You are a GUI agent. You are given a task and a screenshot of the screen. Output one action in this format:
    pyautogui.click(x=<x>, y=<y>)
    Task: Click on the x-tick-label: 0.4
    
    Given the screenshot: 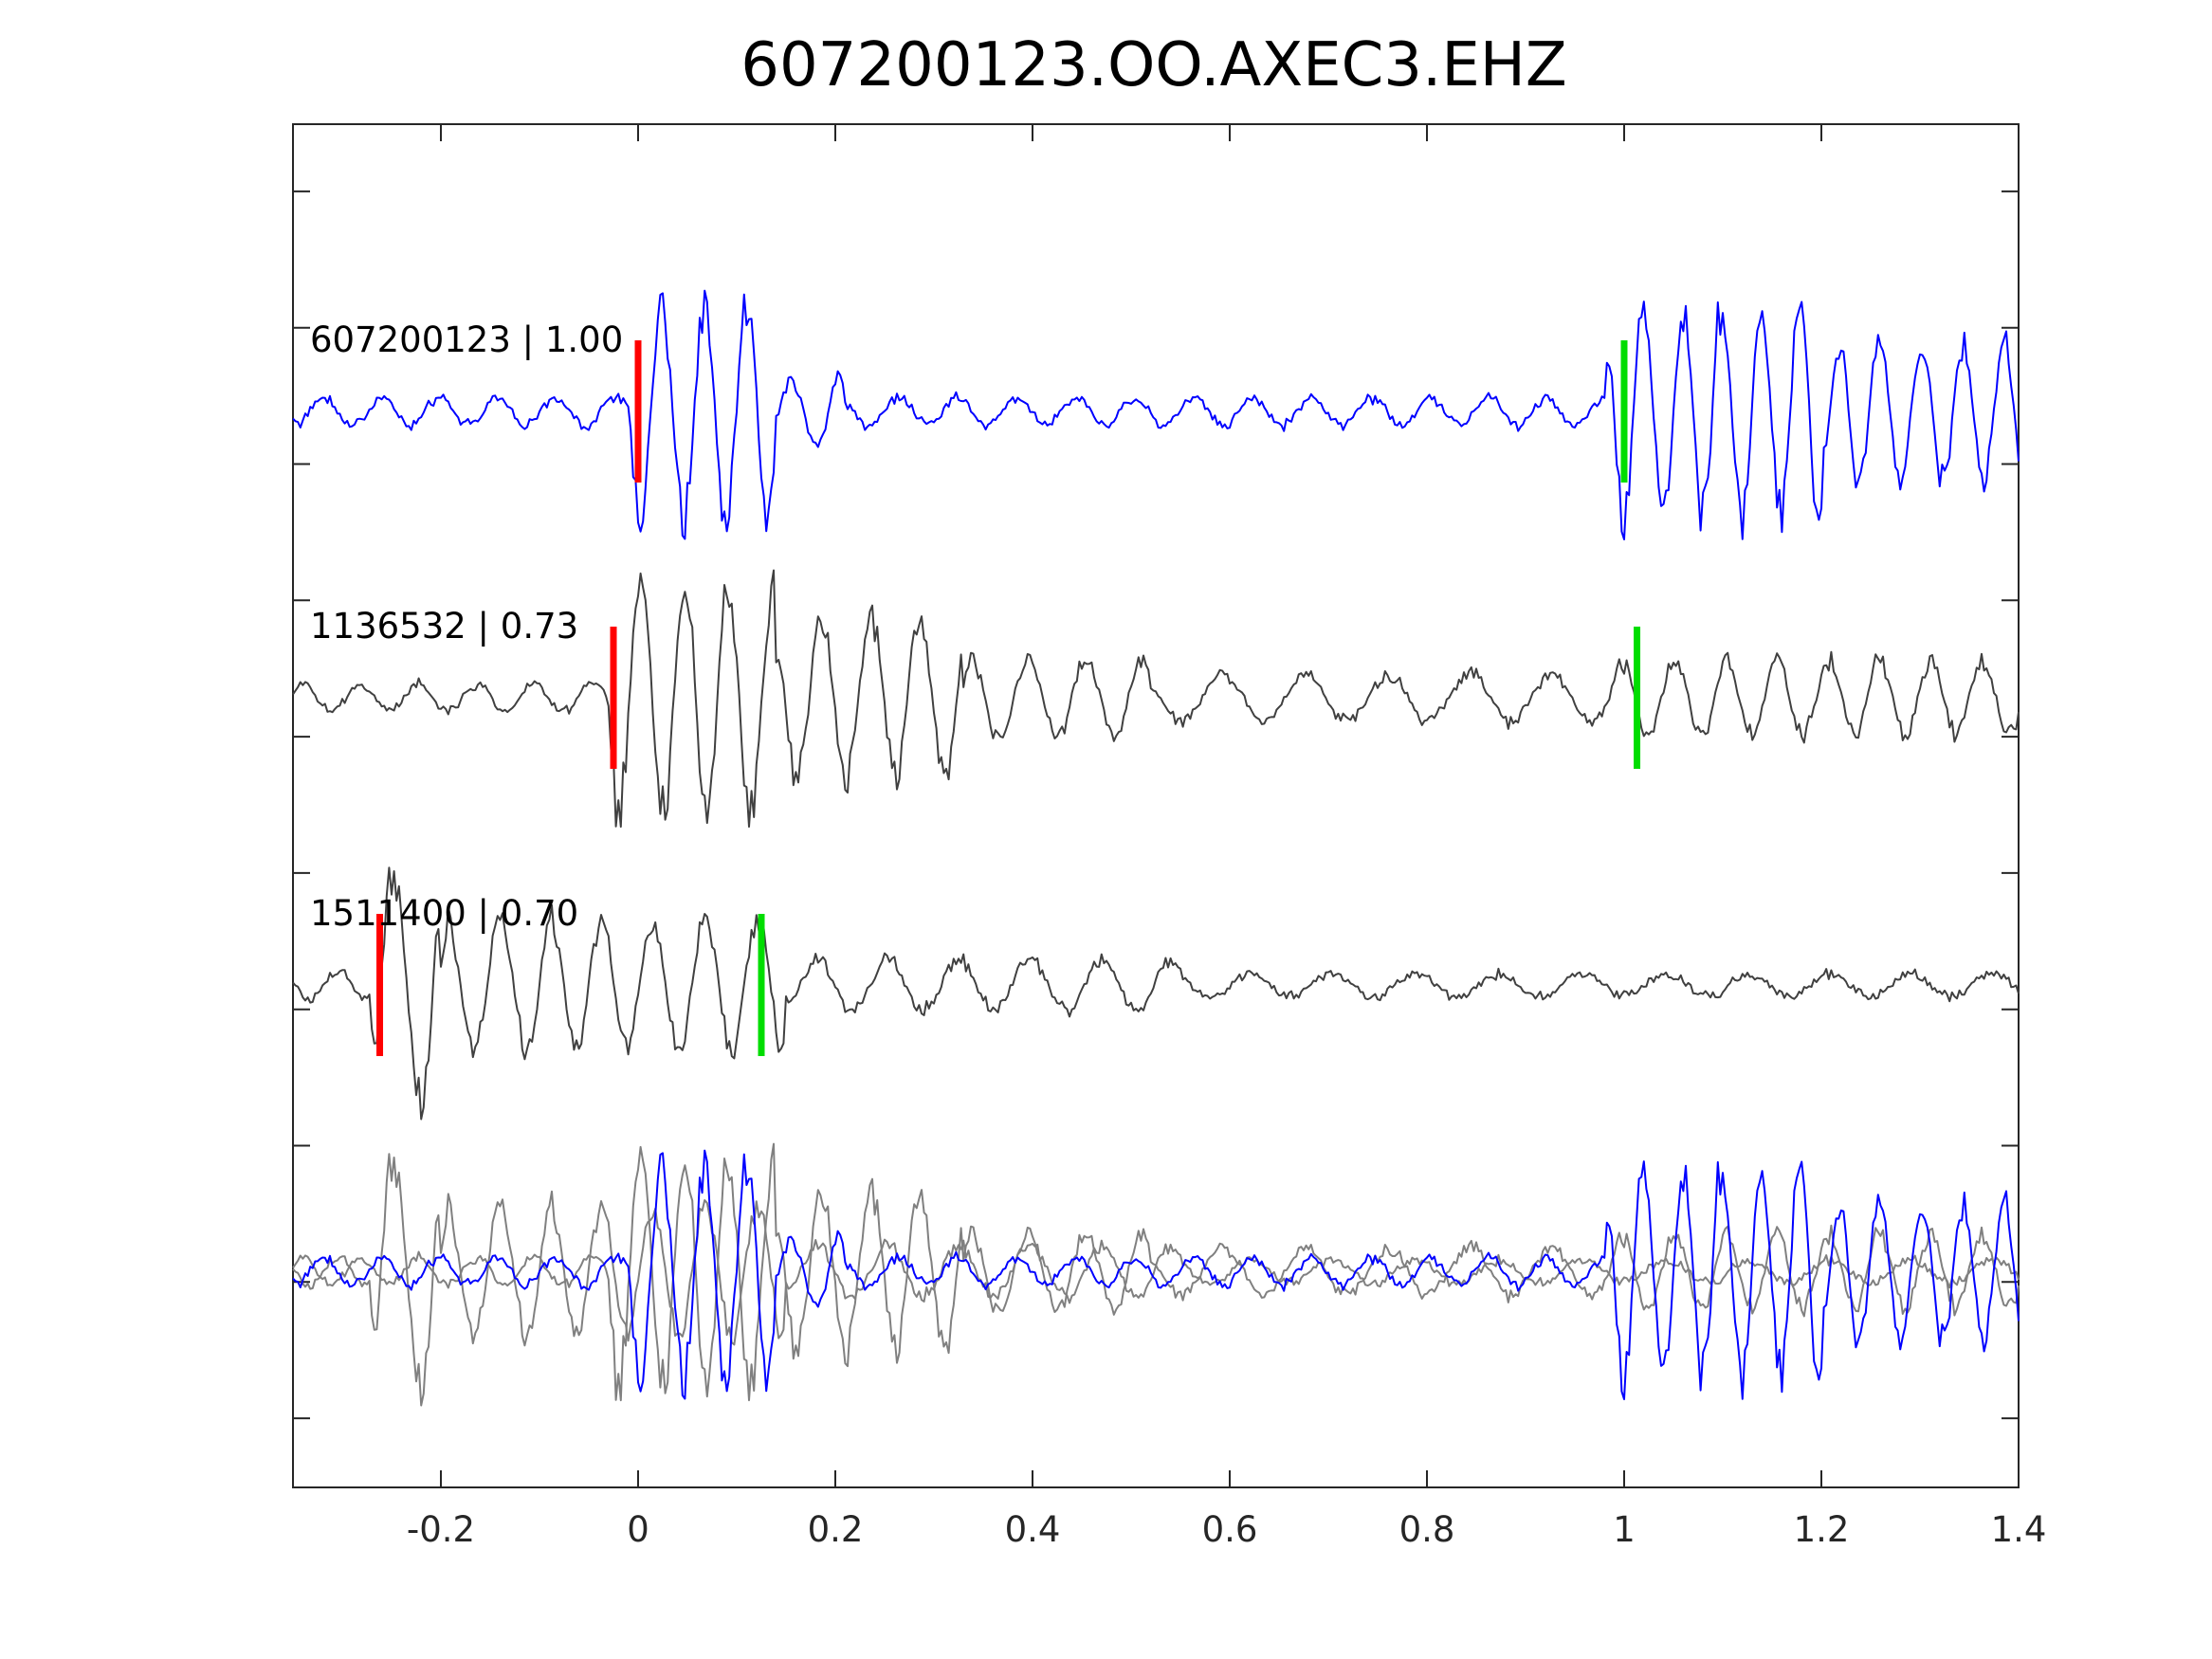 What is the action you would take?
    pyautogui.click(x=1033, y=1529)
    